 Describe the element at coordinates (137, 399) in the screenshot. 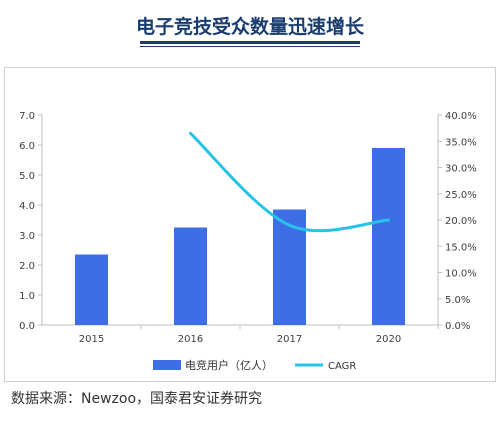

I see `source-note: 数据来源：Newzoo，国泰君安证券研究` at that location.